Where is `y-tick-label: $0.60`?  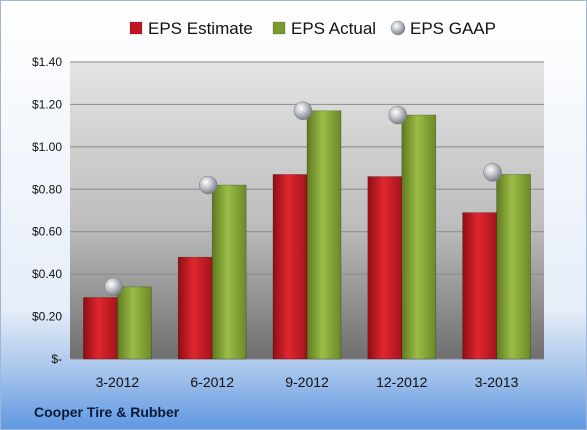 y-tick-label: $0.60 is located at coordinates (47, 232).